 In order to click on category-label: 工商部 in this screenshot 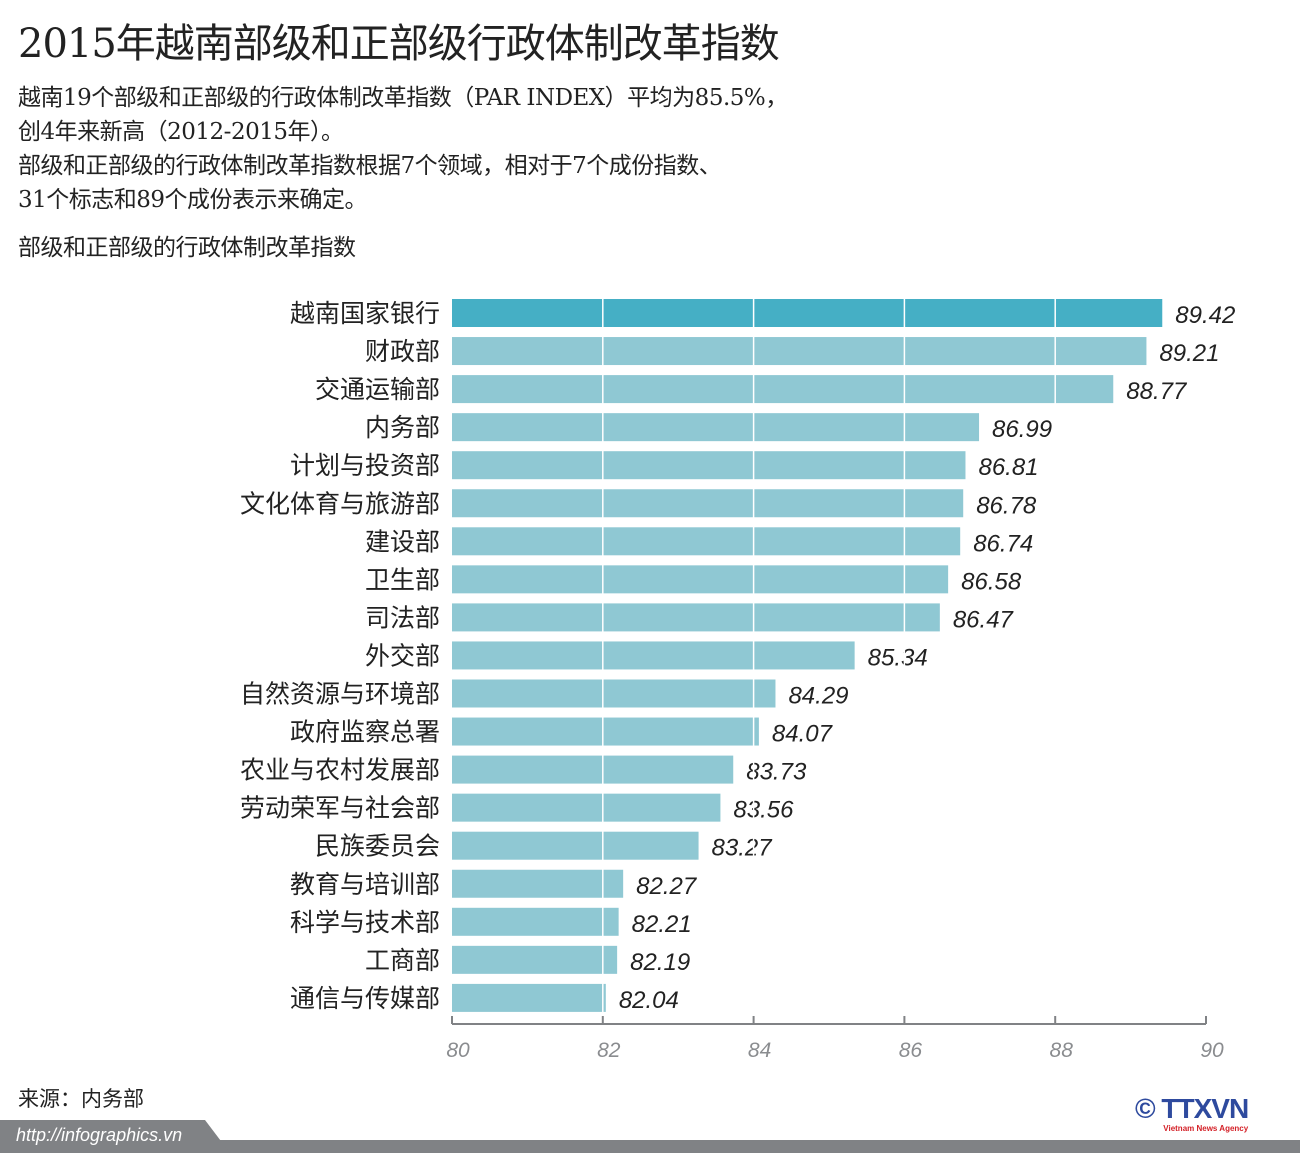, I will do `click(402, 960)`.